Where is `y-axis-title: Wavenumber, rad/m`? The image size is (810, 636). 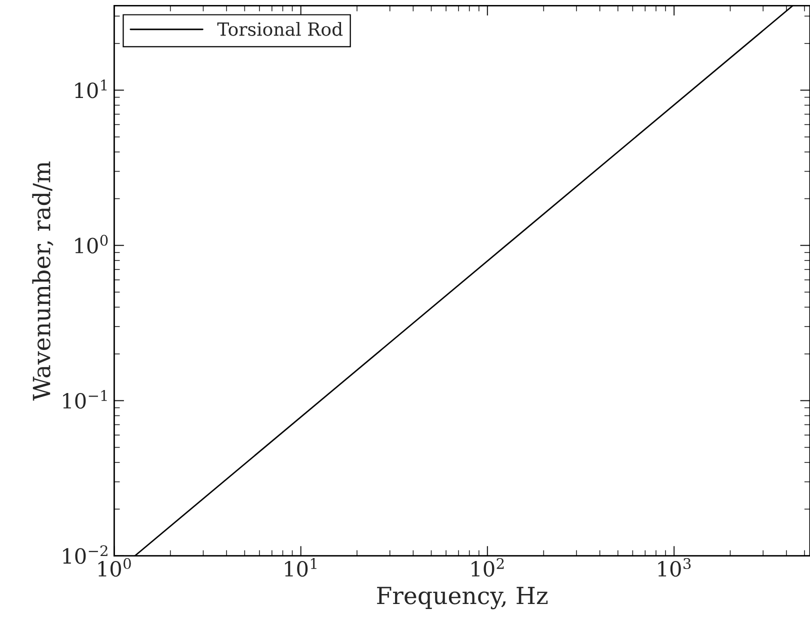
y-axis-title: Wavenumber, rad/m is located at coordinates (43, 281).